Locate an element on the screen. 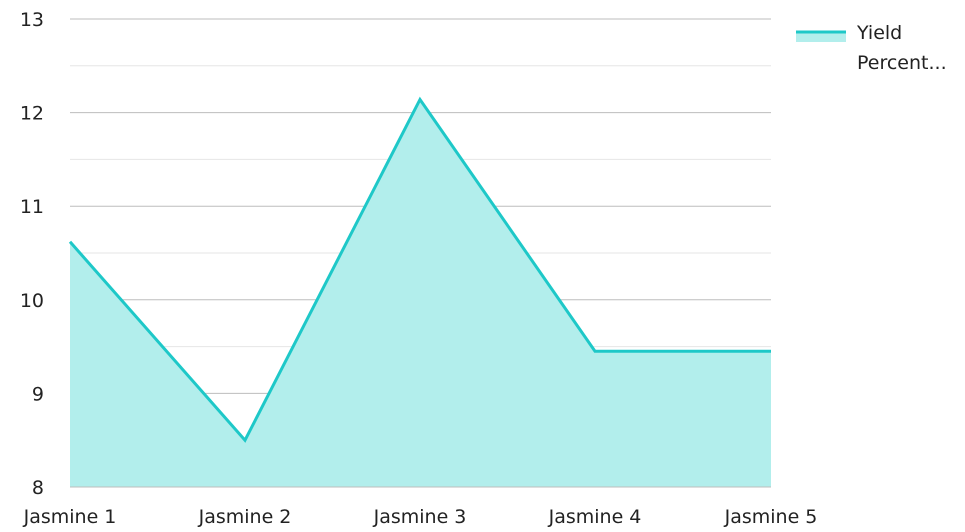 The image size is (965, 532). y-tick-label: 12 is located at coordinates (32, 114).